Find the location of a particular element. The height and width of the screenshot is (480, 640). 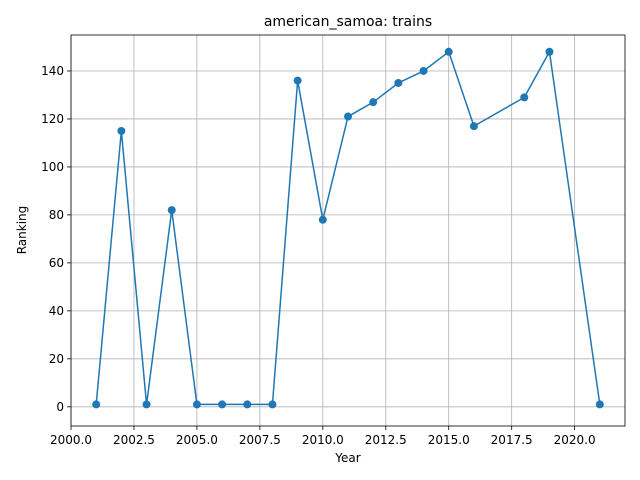

x-tick-label: 2020.0 is located at coordinates (575, 440).